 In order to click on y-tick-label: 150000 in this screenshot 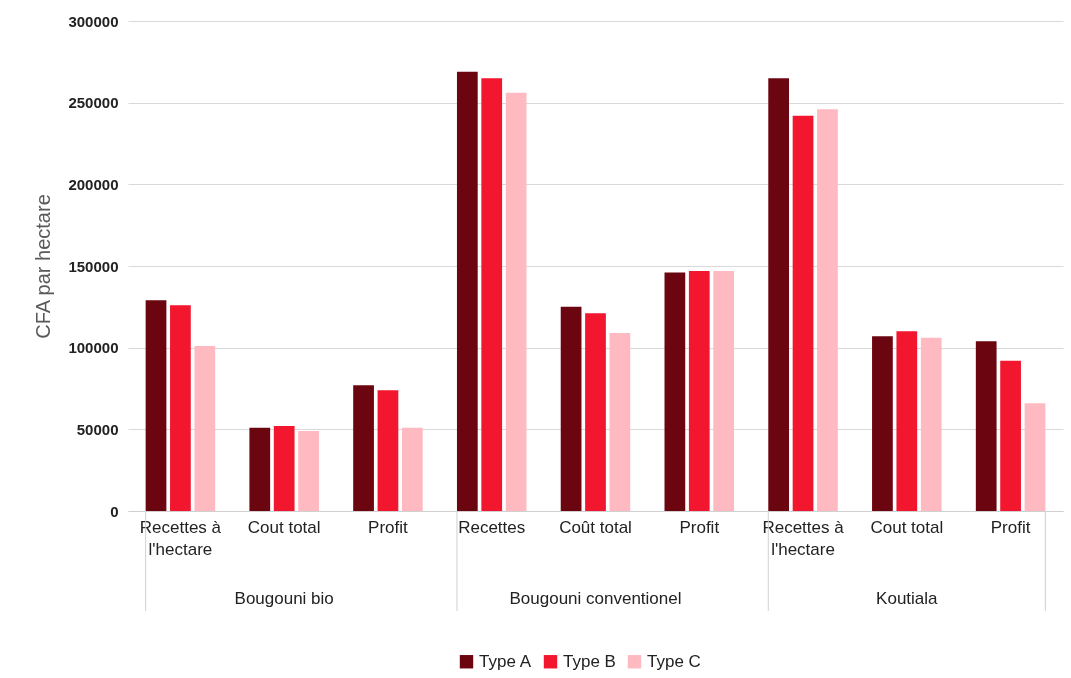, I will do `click(93, 266)`.